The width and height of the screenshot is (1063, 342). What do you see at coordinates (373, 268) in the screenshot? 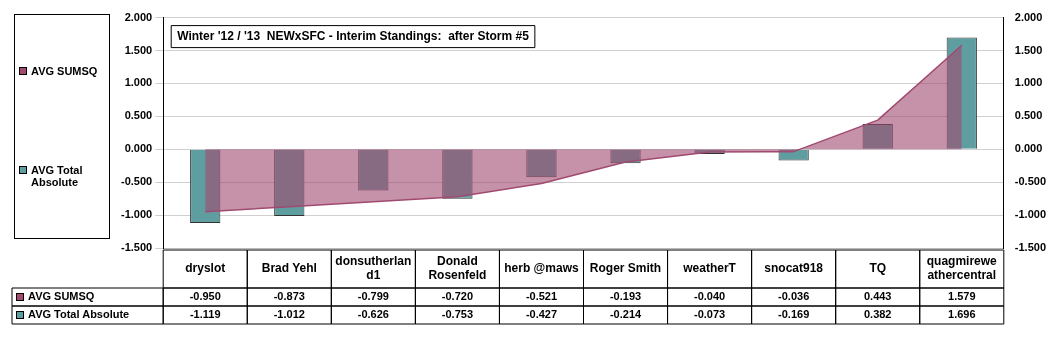
I see `x-tick-label: donsutherland1` at bounding box center [373, 268].